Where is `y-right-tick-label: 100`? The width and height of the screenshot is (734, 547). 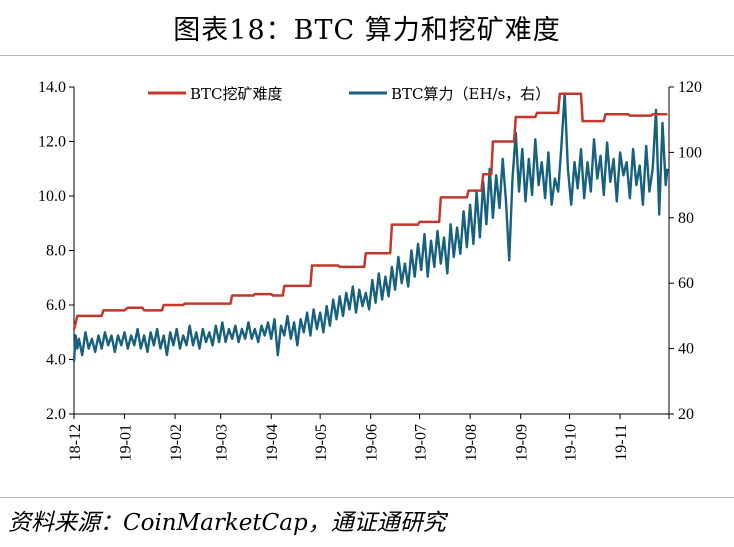 y-right-tick-label: 100 is located at coordinates (690, 152).